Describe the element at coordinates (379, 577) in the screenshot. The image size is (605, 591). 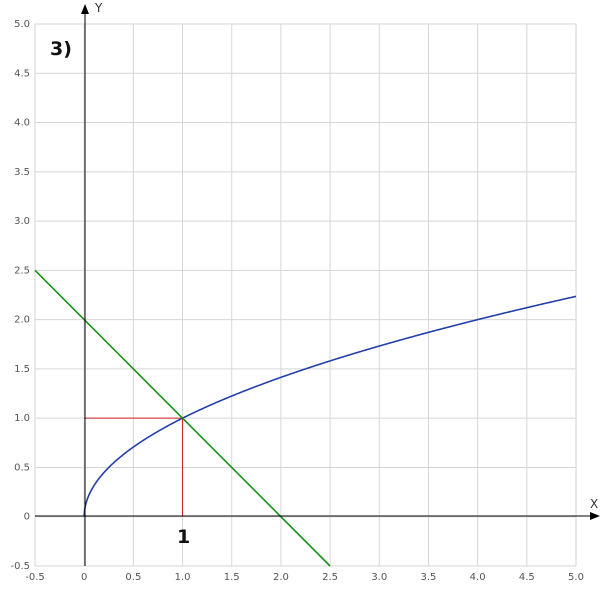
I see `x-tick-label: 3.0` at that location.